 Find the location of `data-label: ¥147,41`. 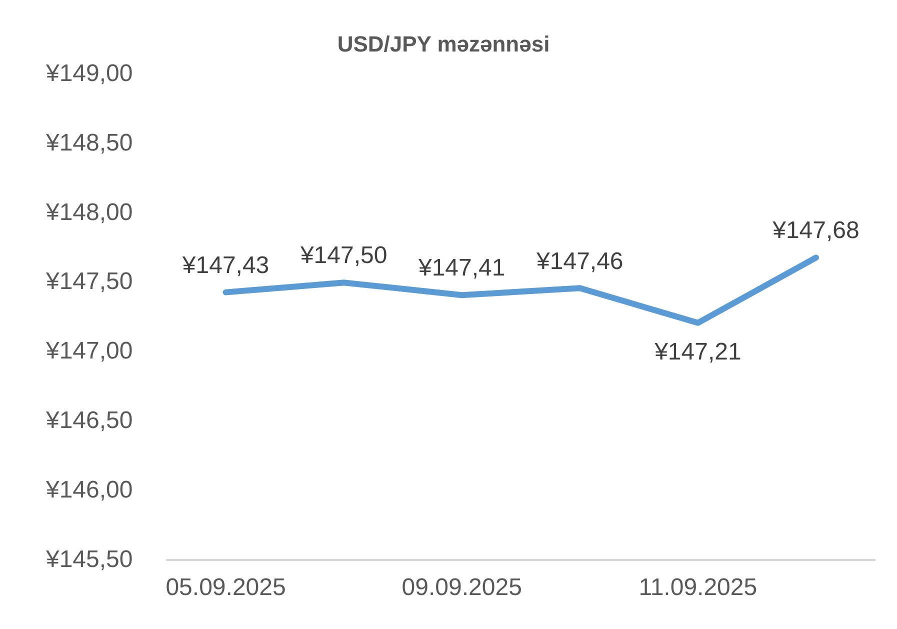

data-label: ¥147,41 is located at coordinates (461, 268).